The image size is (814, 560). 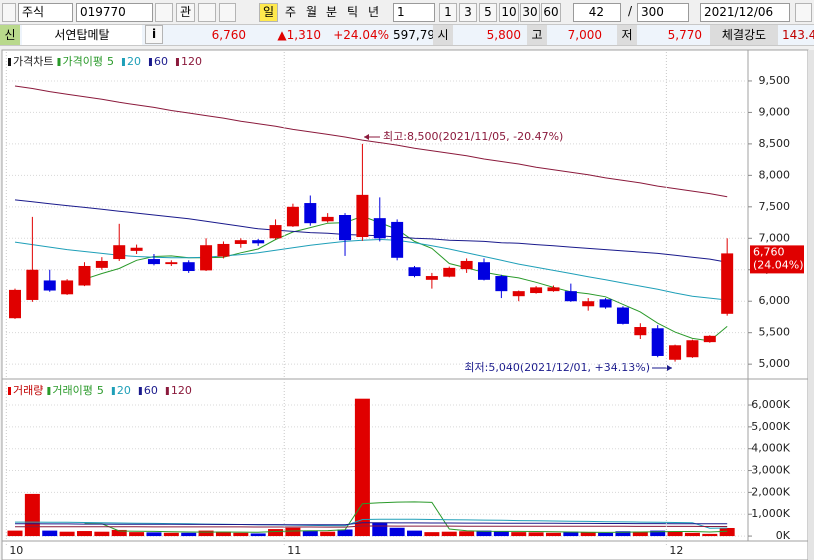 What do you see at coordinates (10, 35) in the screenshot?
I see `badge: 신` at bounding box center [10, 35].